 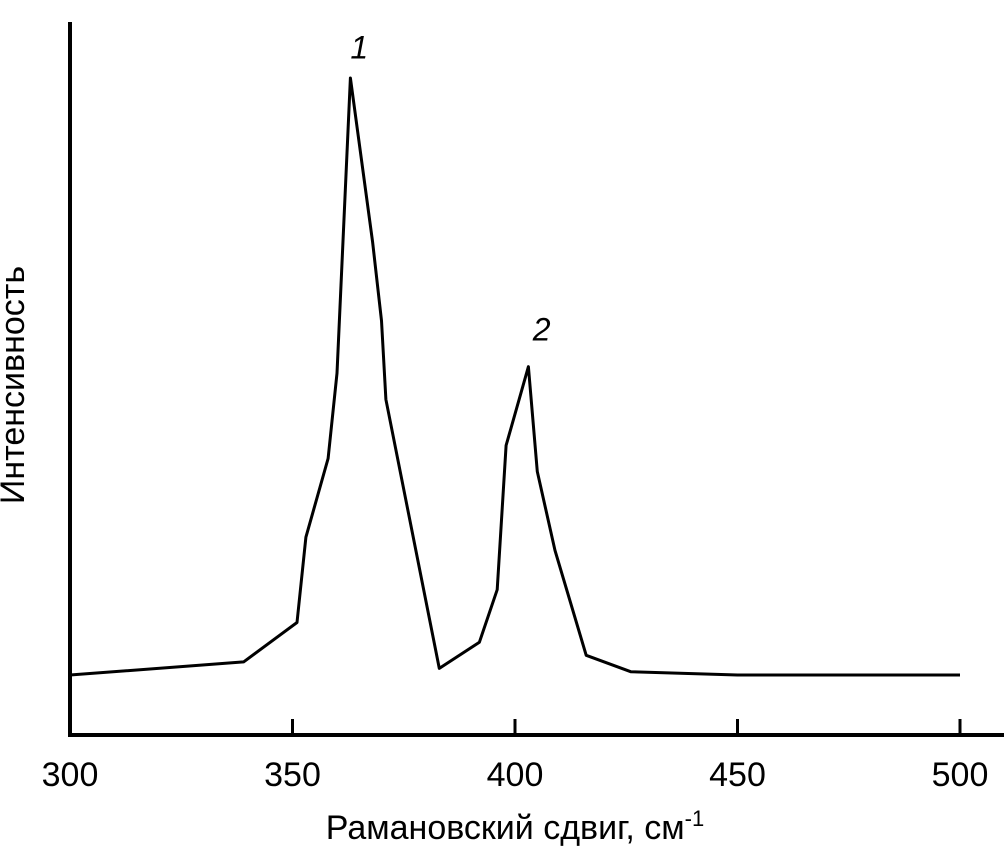 I want to click on x-tick-label-350: 350, so click(x=292, y=775).